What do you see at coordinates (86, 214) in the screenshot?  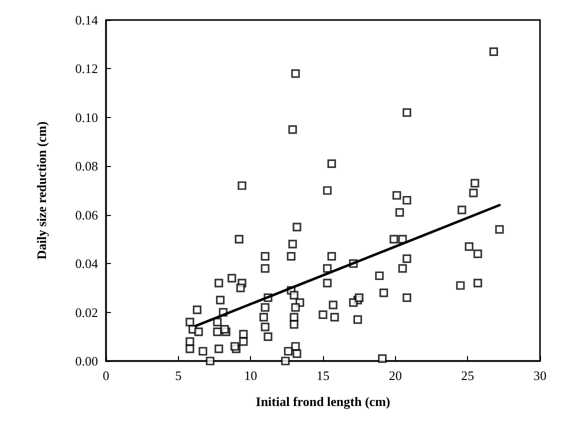 I see `y-tick-label: 0.06` at bounding box center [86, 214].